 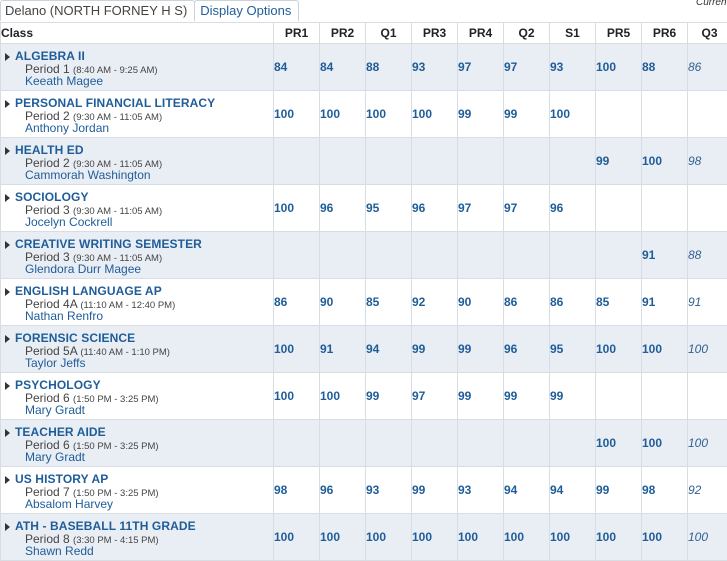 I want to click on column-header-pr2: PR2, so click(x=343, y=33).